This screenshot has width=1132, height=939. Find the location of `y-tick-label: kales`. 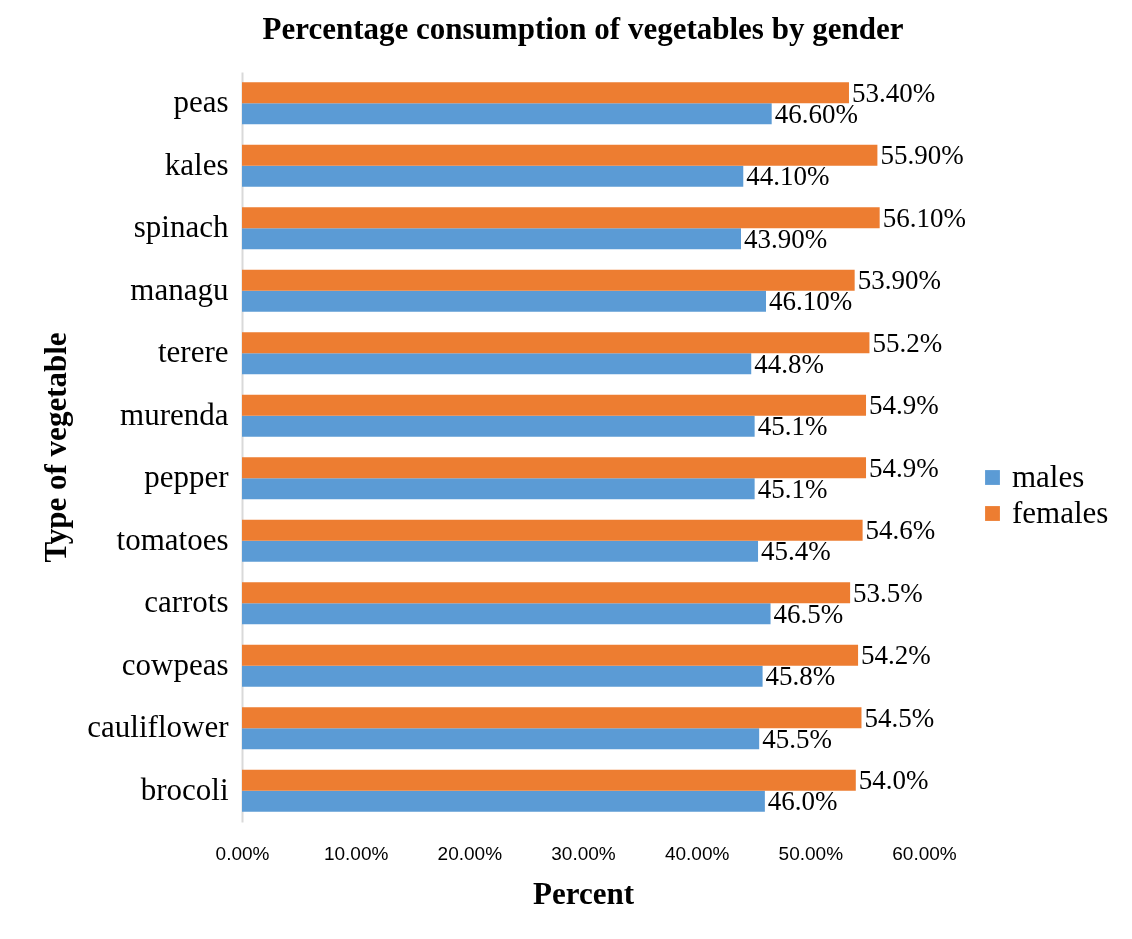

y-tick-label: kales is located at coordinates (196, 164).